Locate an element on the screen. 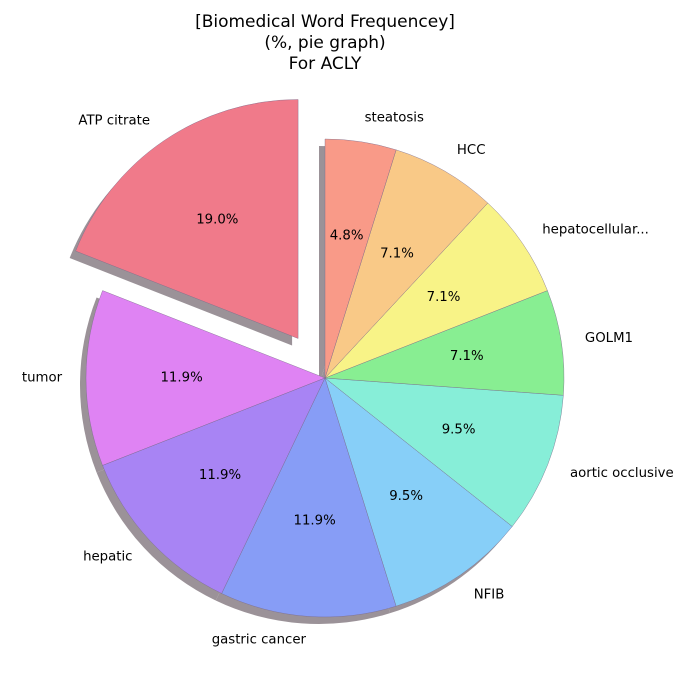 Image resolution: width=700 pixels, height=700 pixels. slice-label-gastric-cancer: gastric cancer is located at coordinates (259, 640).